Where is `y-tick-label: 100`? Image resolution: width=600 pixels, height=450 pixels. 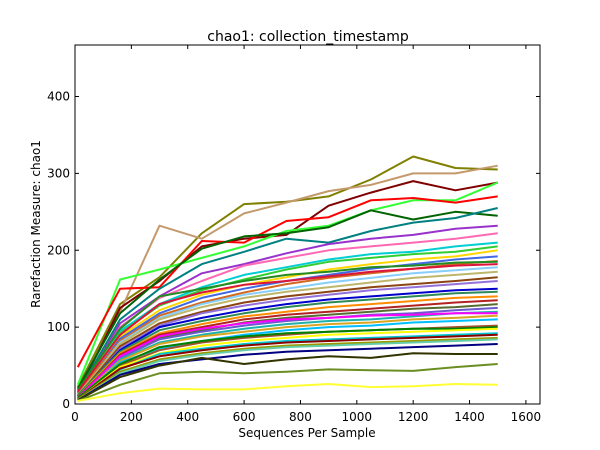 y-tick-label: 100 is located at coordinates (58, 327).